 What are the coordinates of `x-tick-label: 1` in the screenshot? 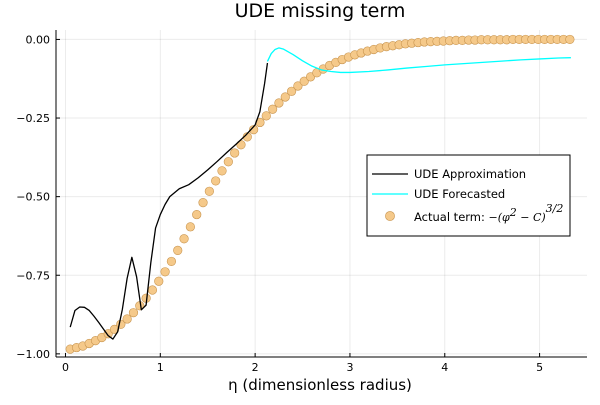 It's located at (160, 367).